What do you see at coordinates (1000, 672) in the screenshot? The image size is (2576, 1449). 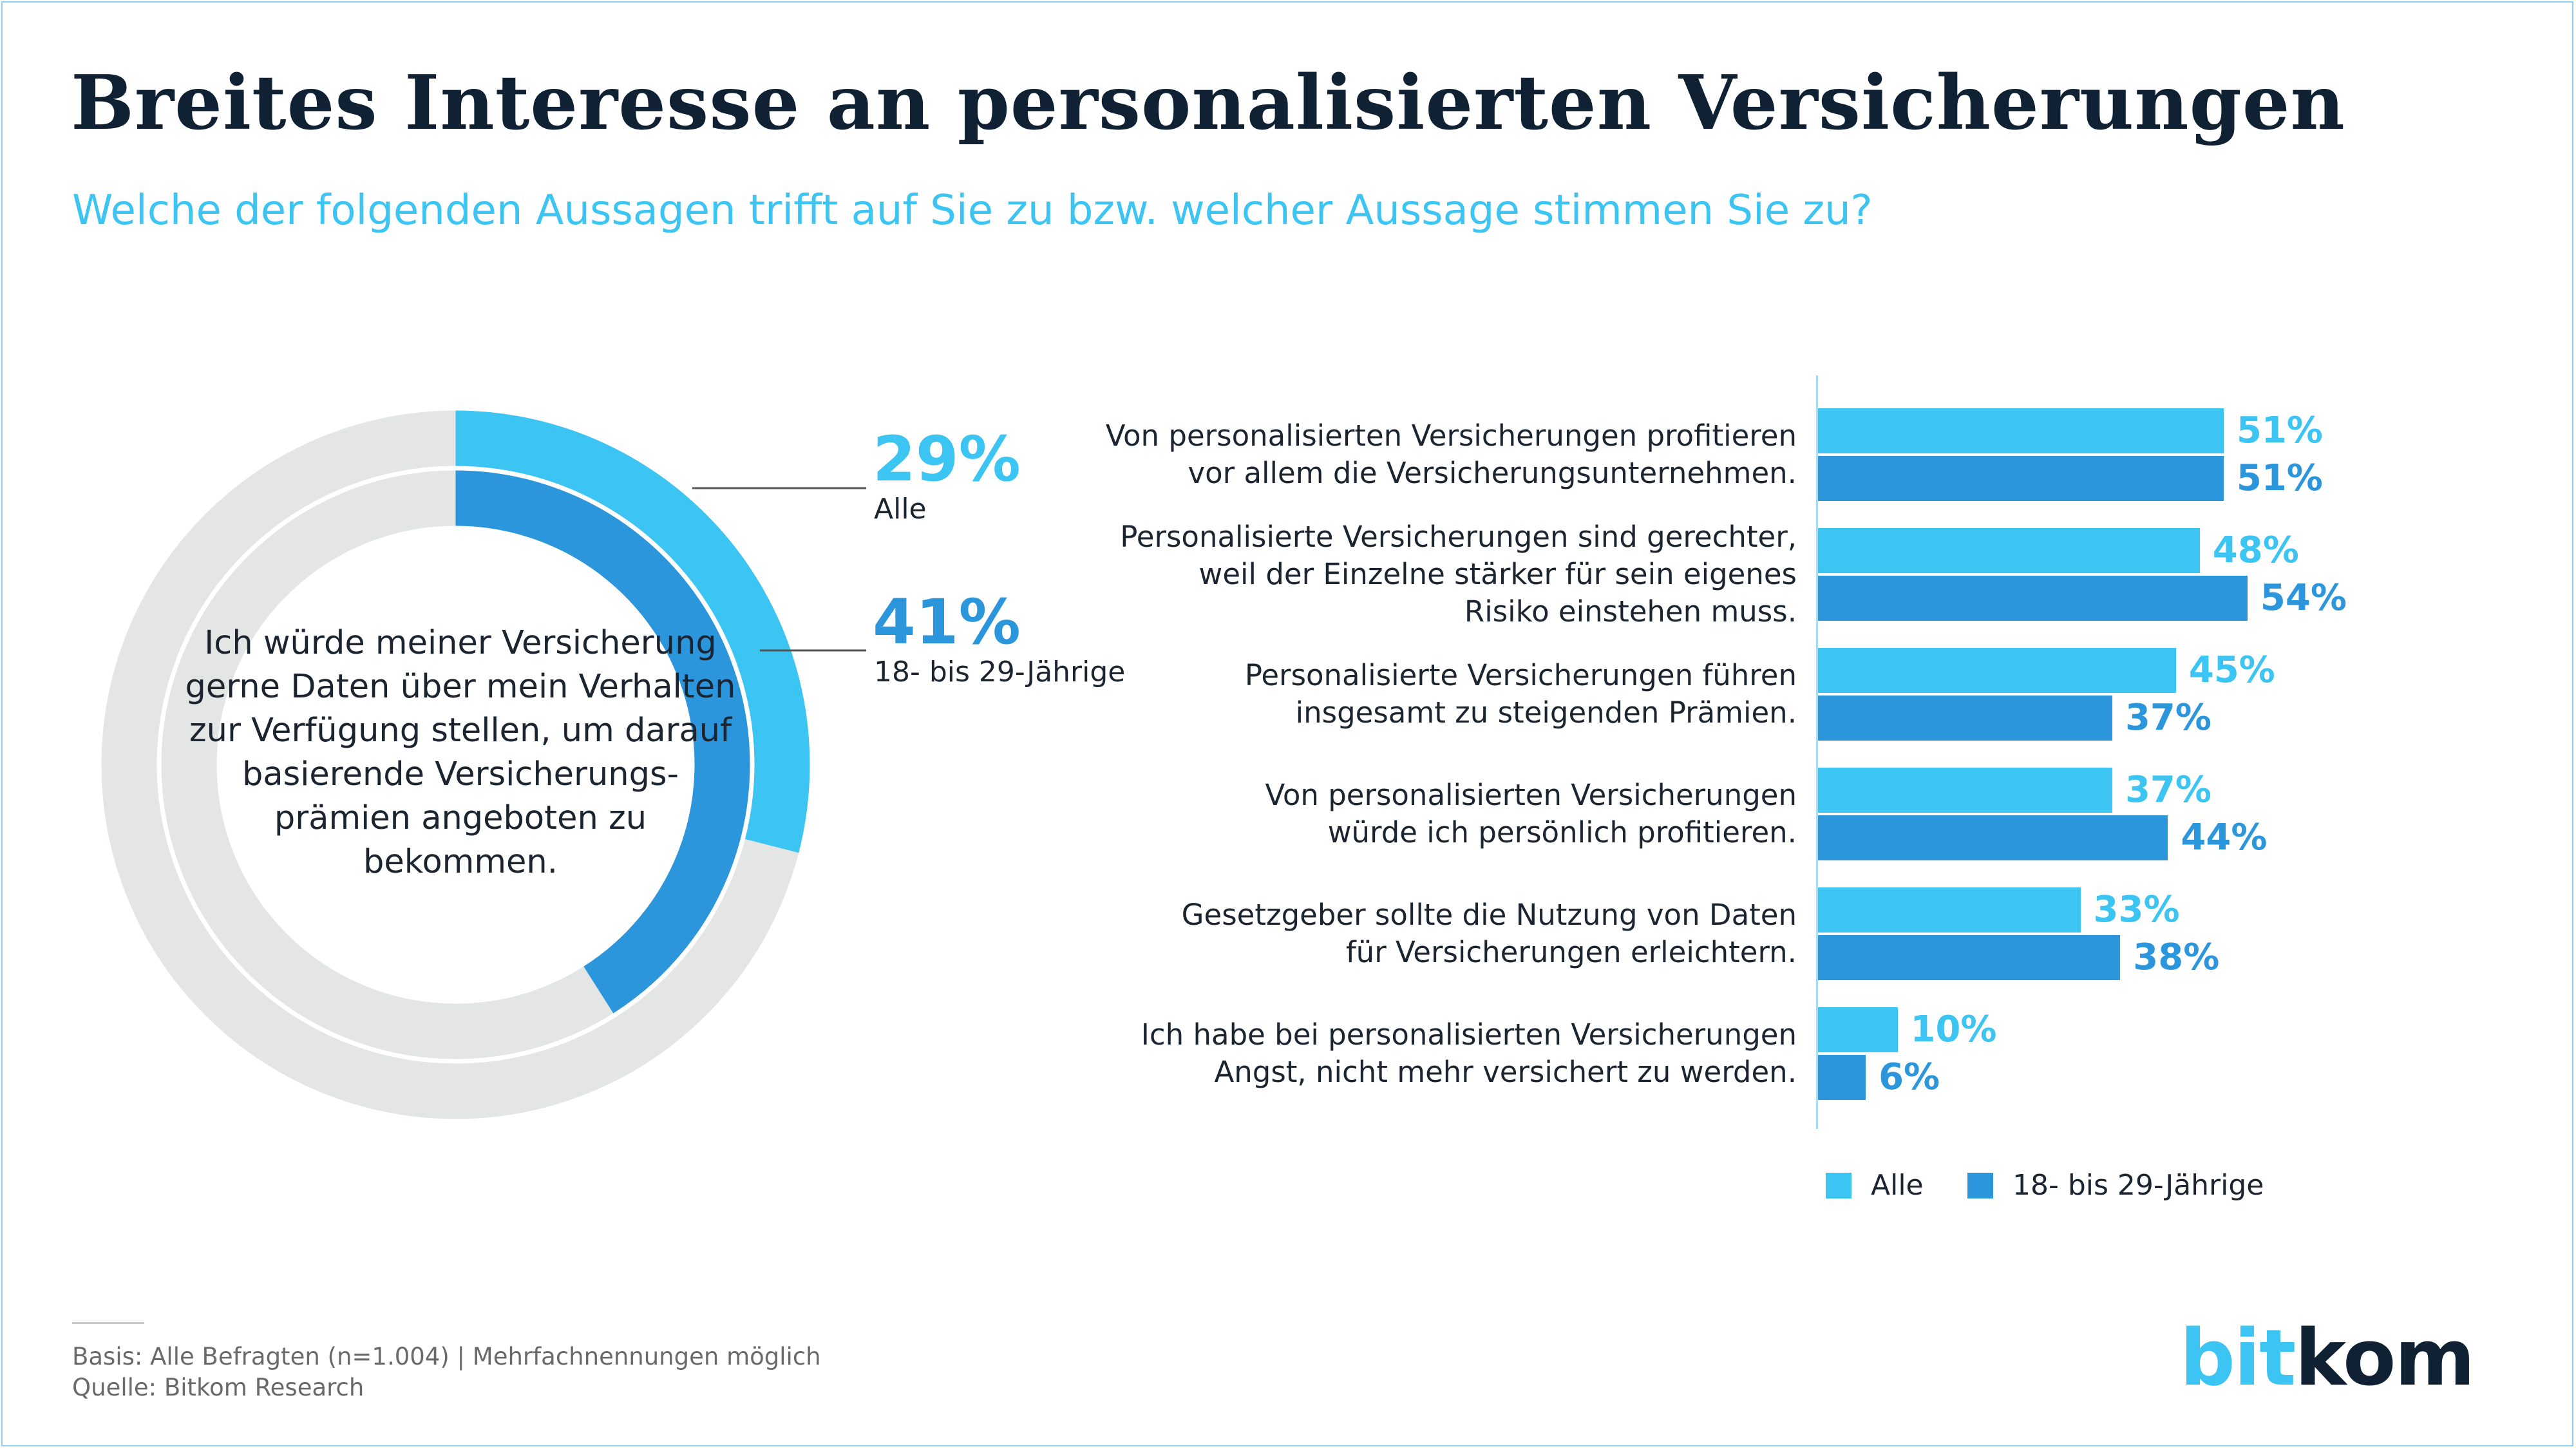 I see `donut-label-young: 18- bis 29-Jährige` at bounding box center [1000, 672].